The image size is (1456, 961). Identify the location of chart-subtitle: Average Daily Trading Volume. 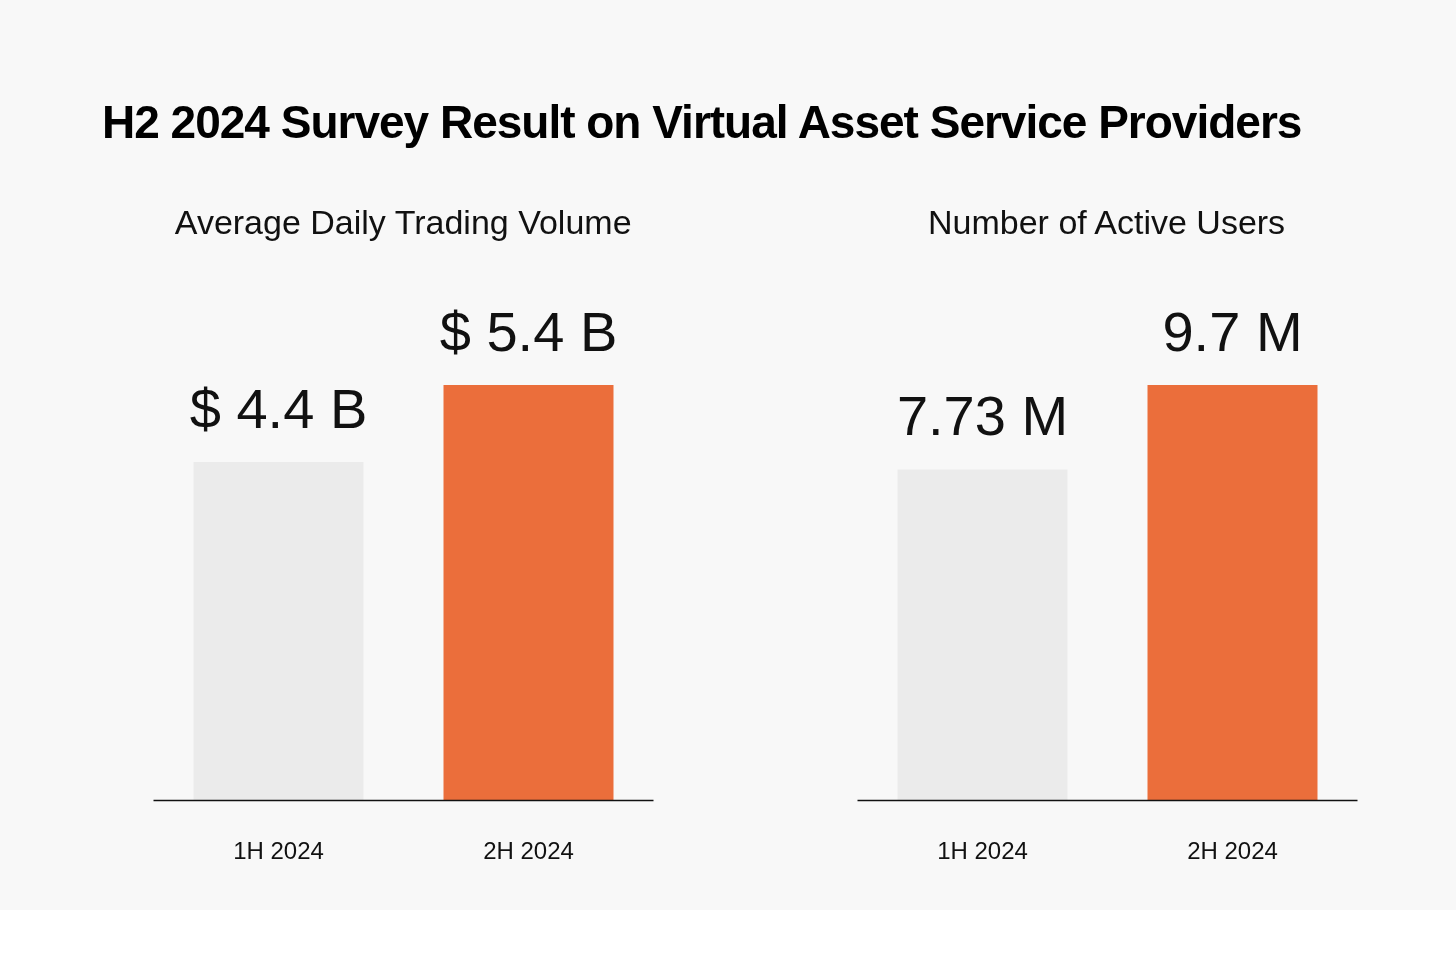
(403, 221).